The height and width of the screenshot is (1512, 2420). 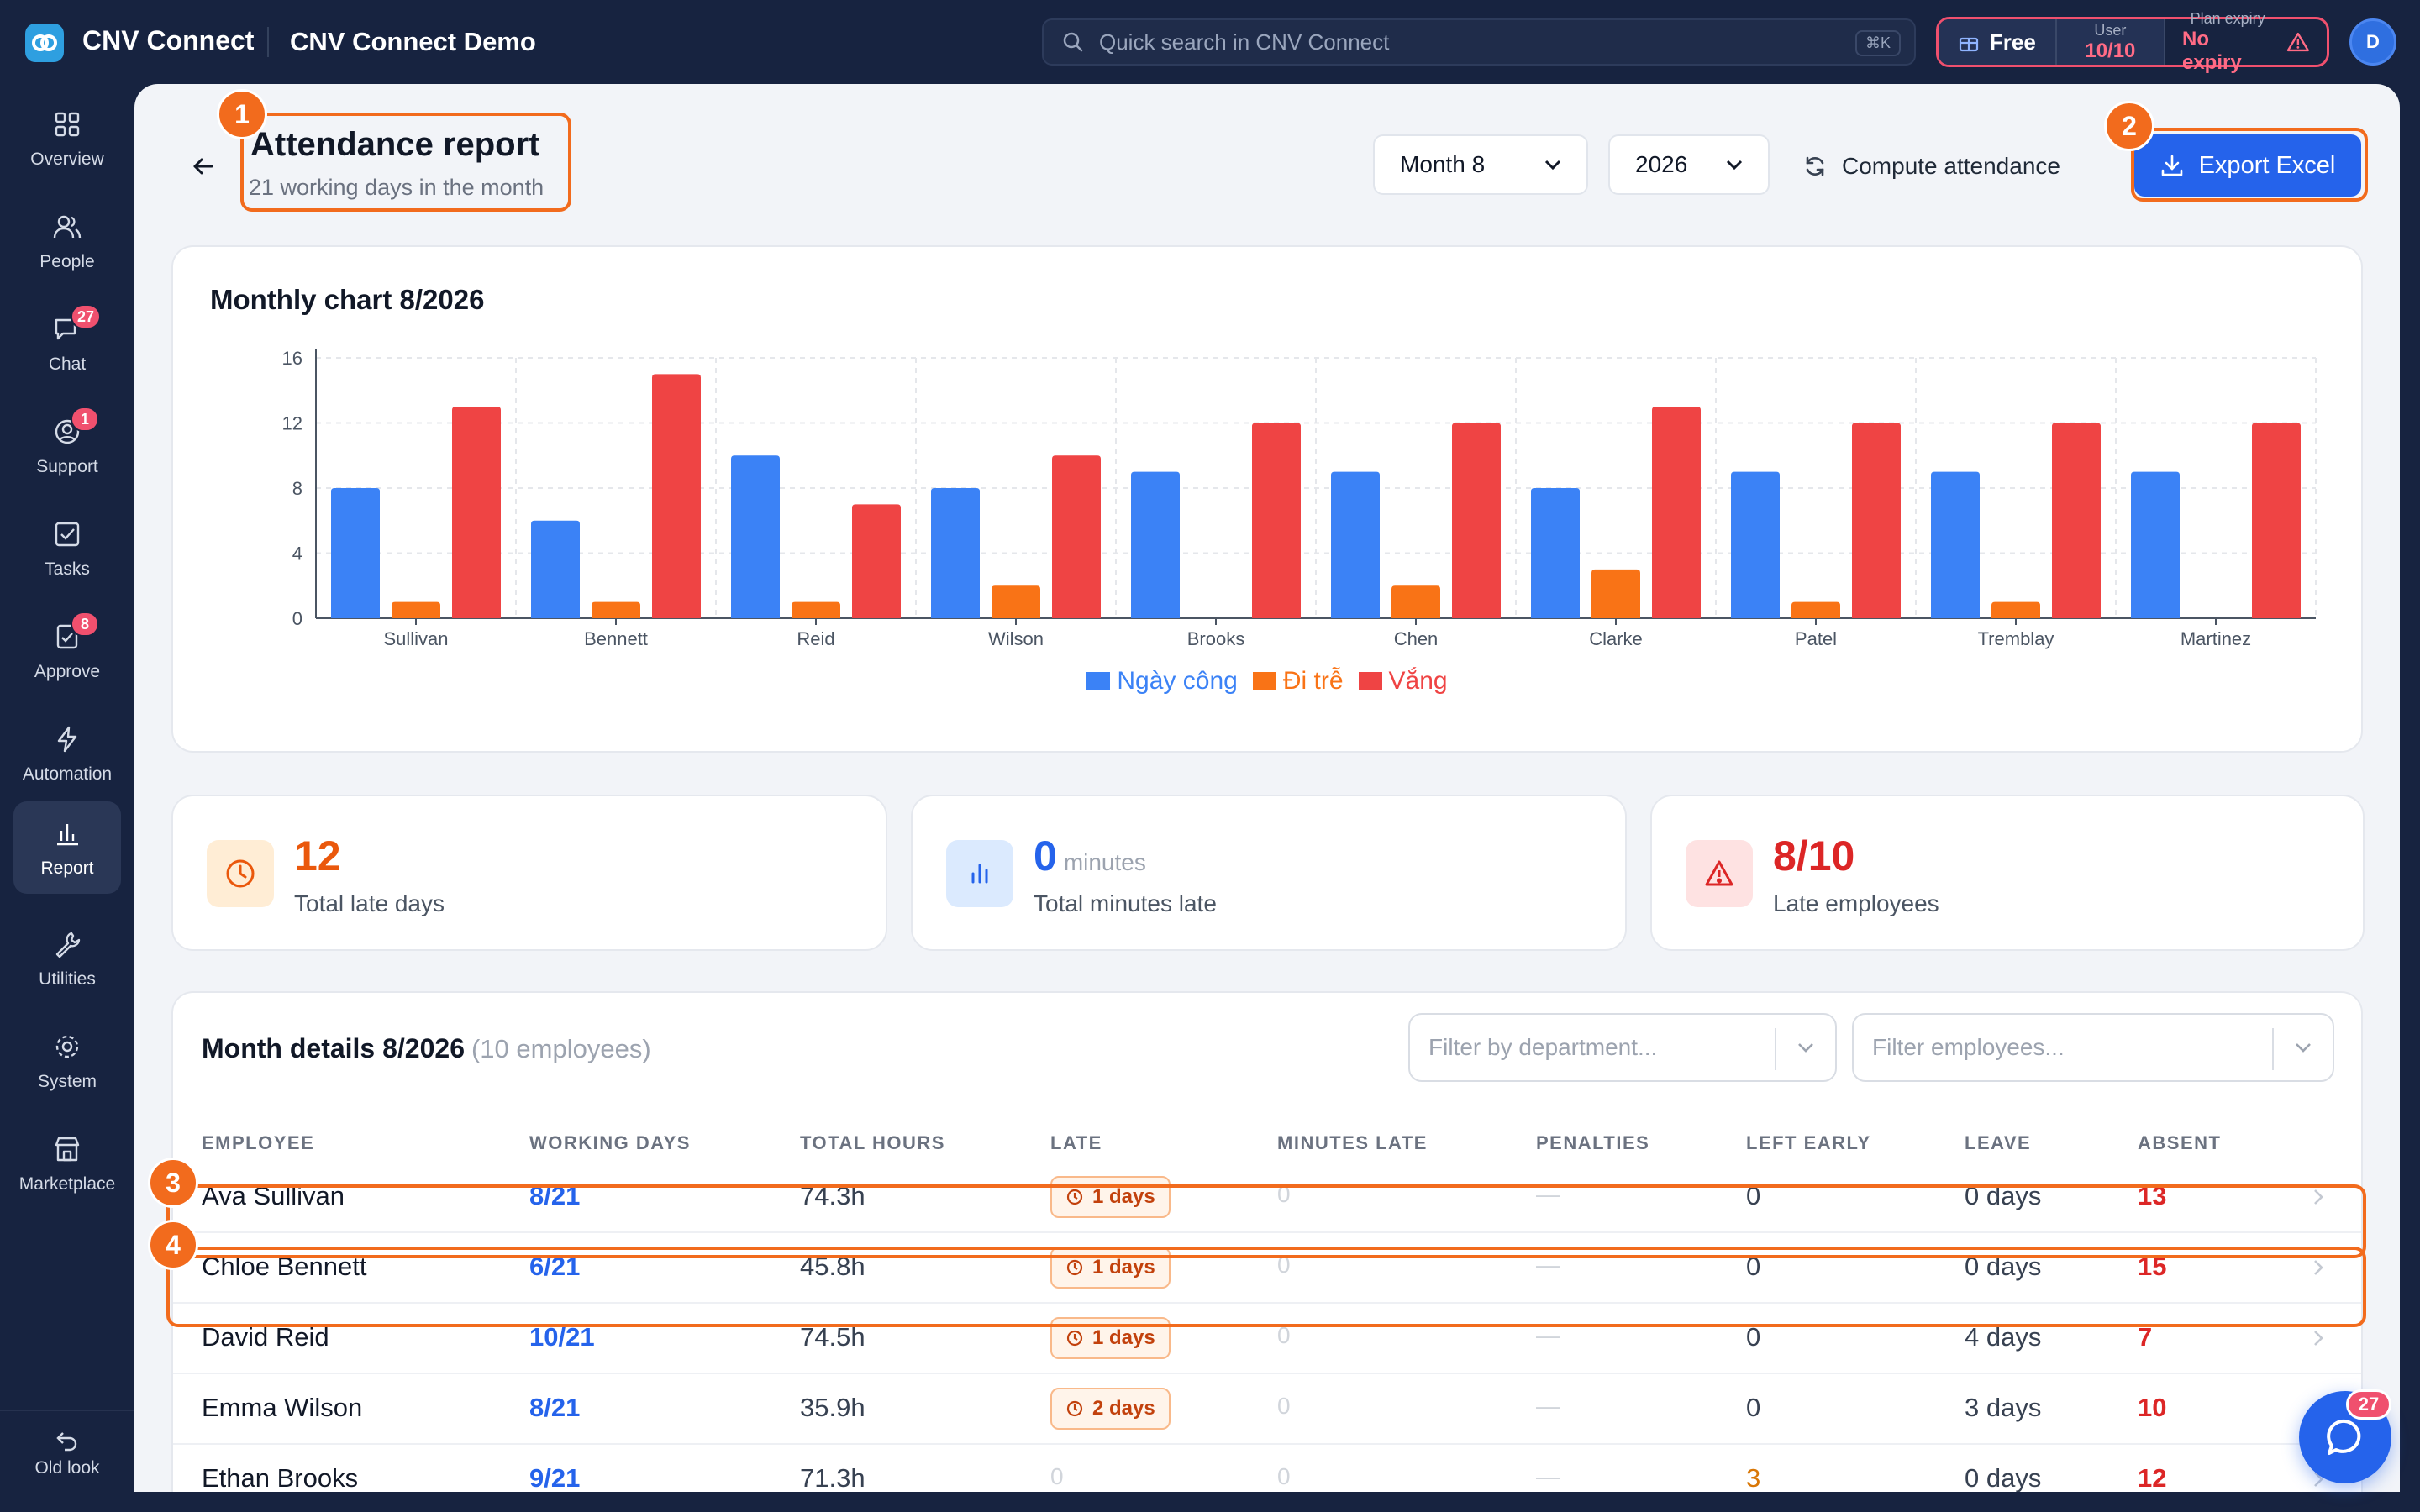 I want to click on bar-vắng-reid, so click(x=876, y=561).